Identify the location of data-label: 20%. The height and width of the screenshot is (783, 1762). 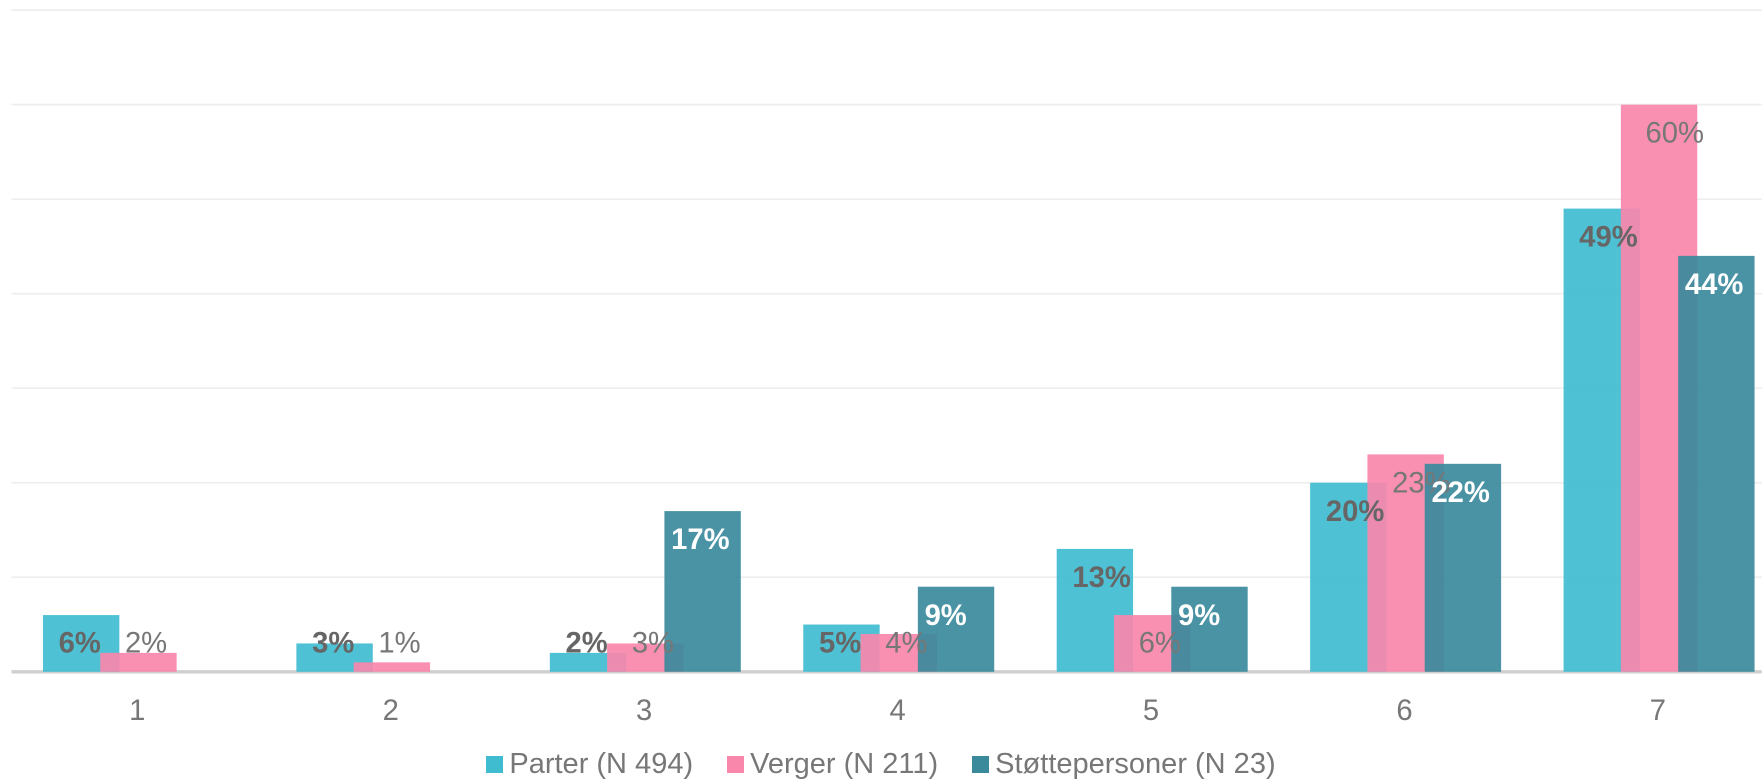
(1355, 512).